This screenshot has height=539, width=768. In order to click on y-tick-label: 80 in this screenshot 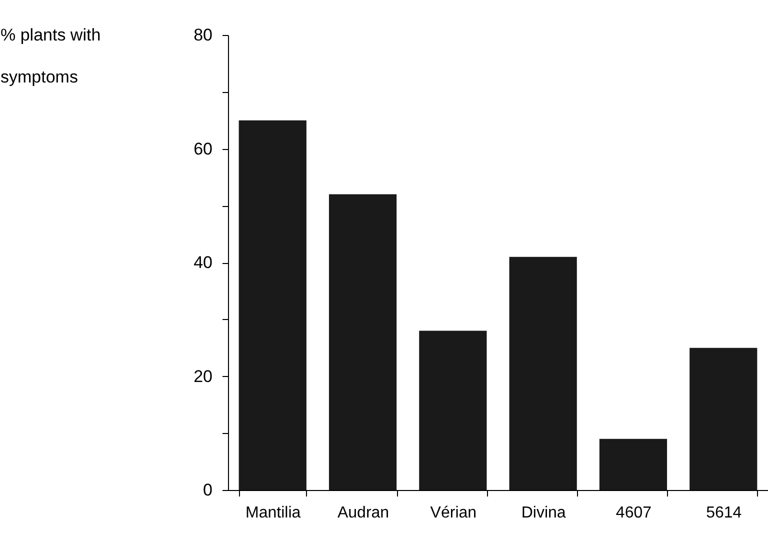, I will do `click(203, 35)`.